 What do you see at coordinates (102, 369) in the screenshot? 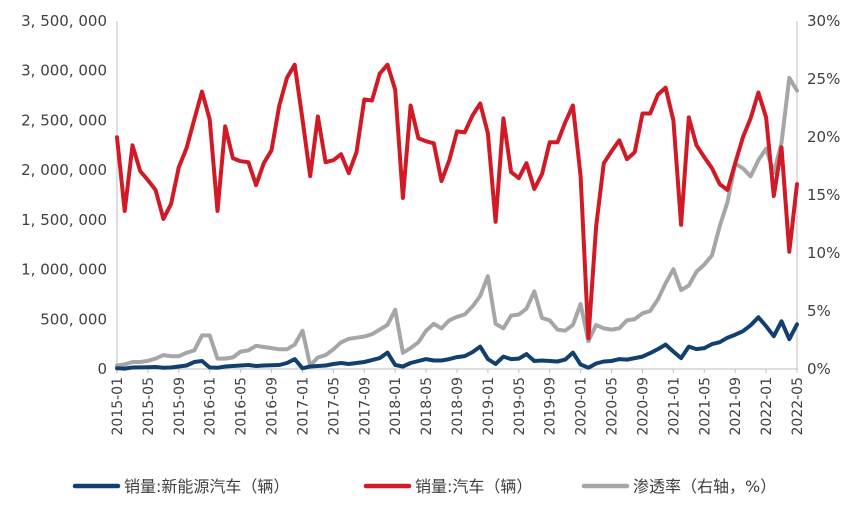
I see `left-tick-label: 0` at bounding box center [102, 369].